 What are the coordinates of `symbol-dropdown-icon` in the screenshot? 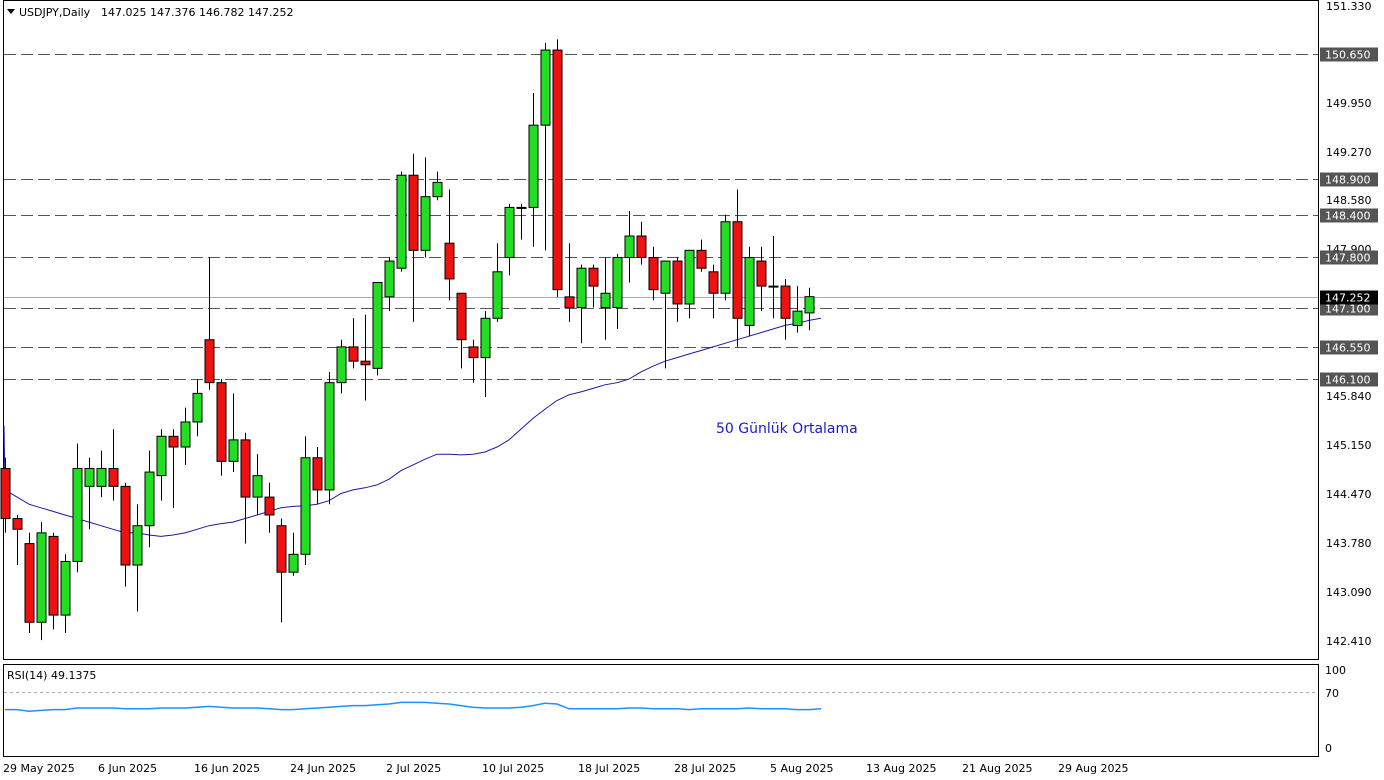 It's located at (11, 11).